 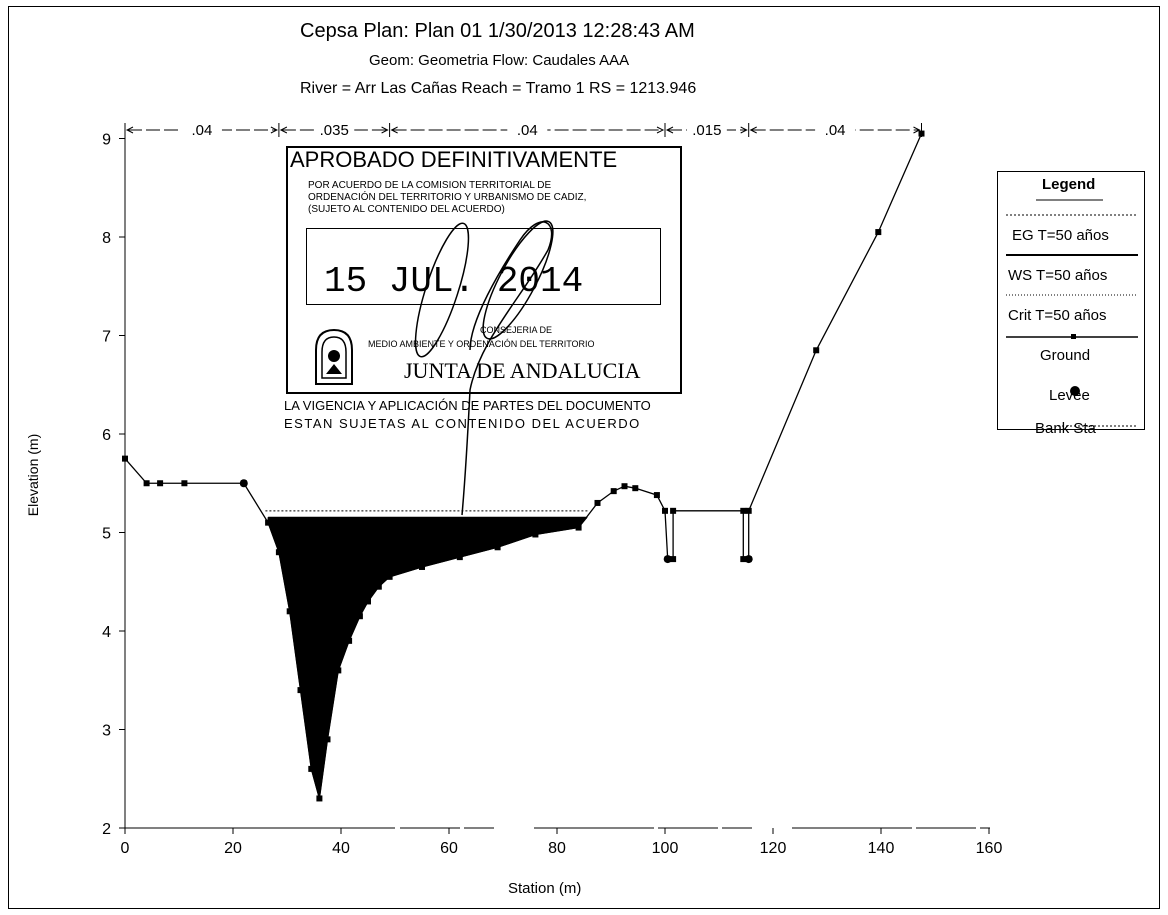 What do you see at coordinates (33, 475) in the screenshot?
I see `y-axis-label: Elevation (m)` at bounding box center [33, 475].